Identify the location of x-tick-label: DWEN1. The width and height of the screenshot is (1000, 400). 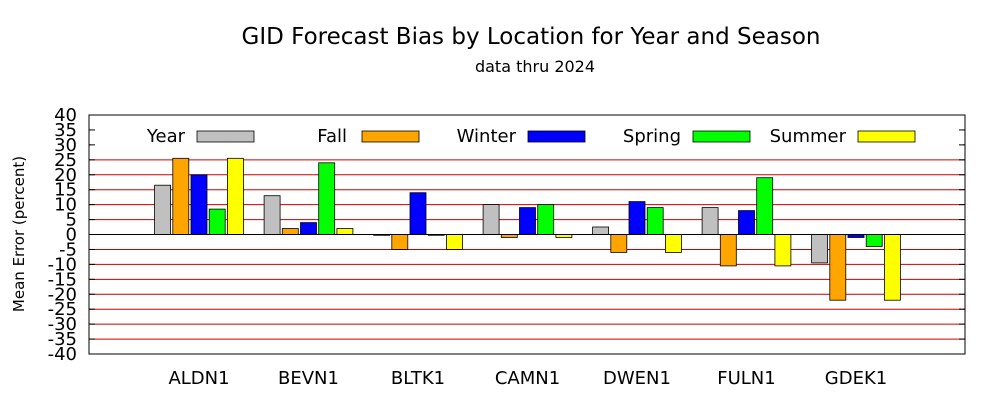
(637, 378).